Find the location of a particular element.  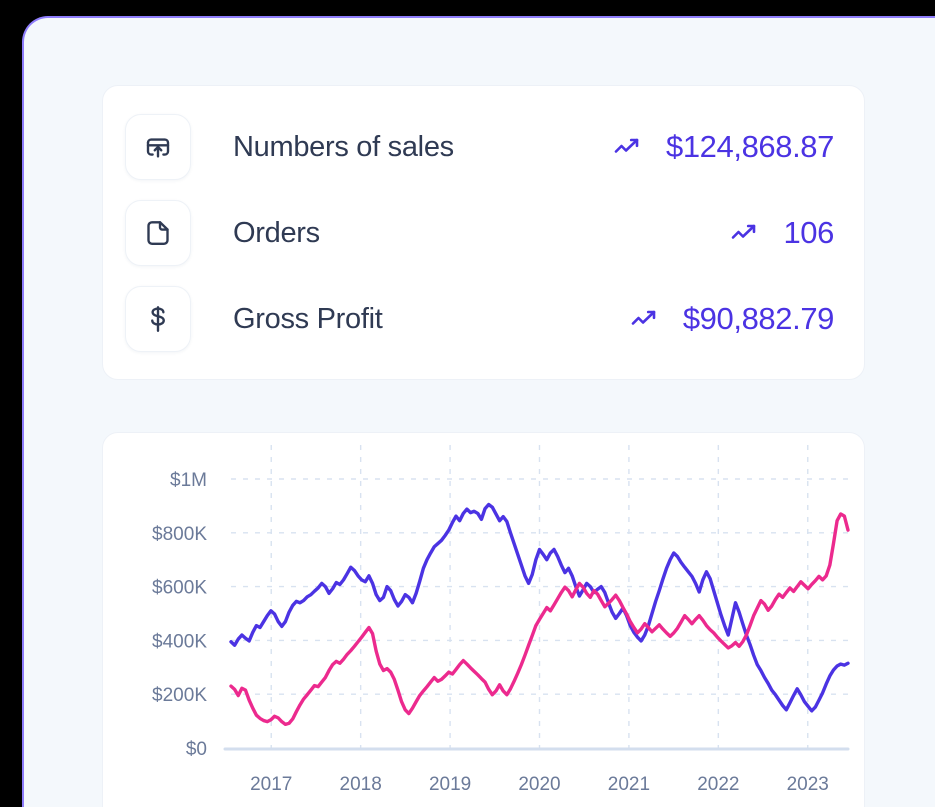

y-axis-tick: $200K is located at coordinates (179, 695).